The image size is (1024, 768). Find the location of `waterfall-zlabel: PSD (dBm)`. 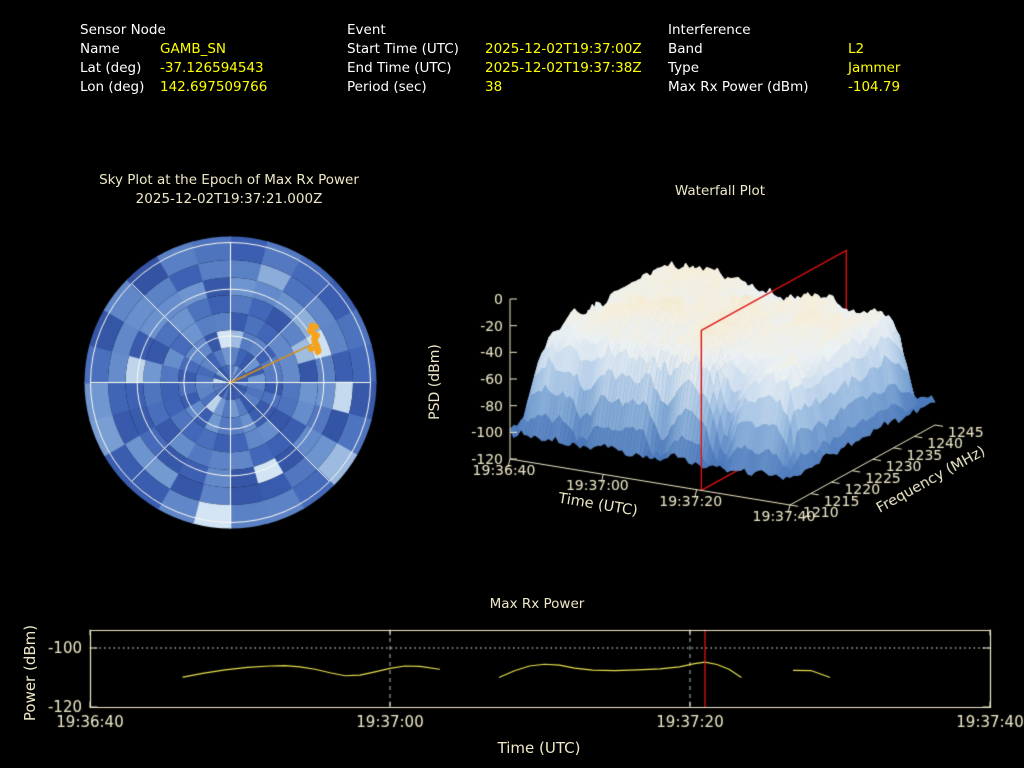

waterfall-zlabel: PSD (dBm) is located at coordinates (435, 382).